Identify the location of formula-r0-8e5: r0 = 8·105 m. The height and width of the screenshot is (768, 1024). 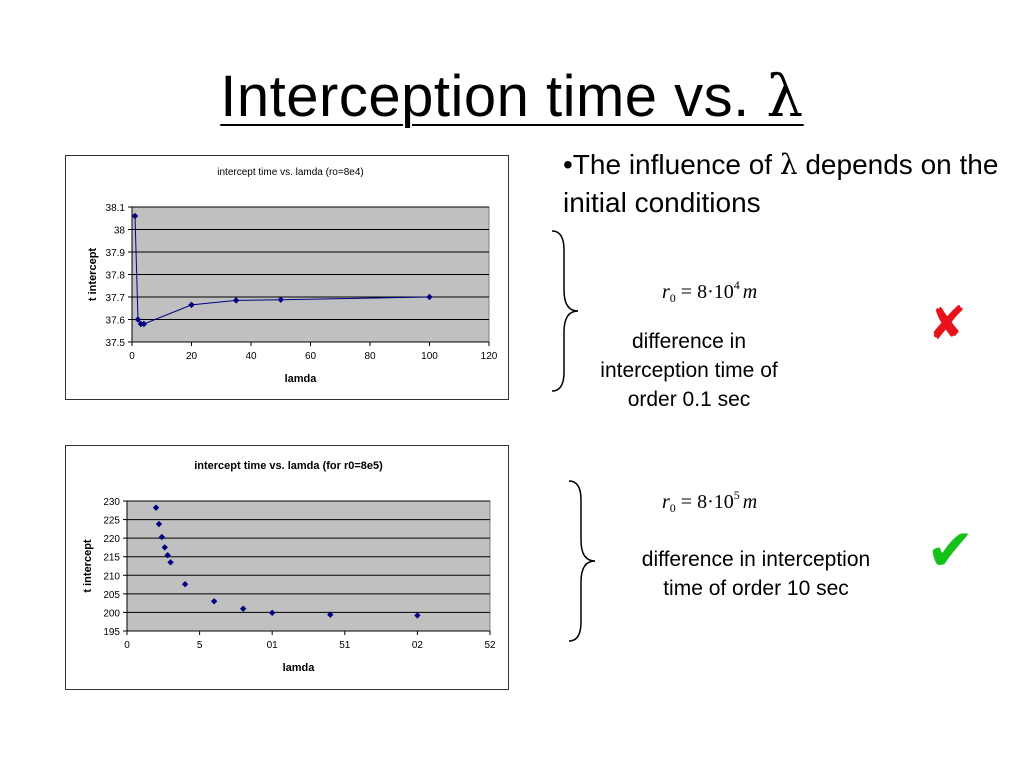
(709, 502).